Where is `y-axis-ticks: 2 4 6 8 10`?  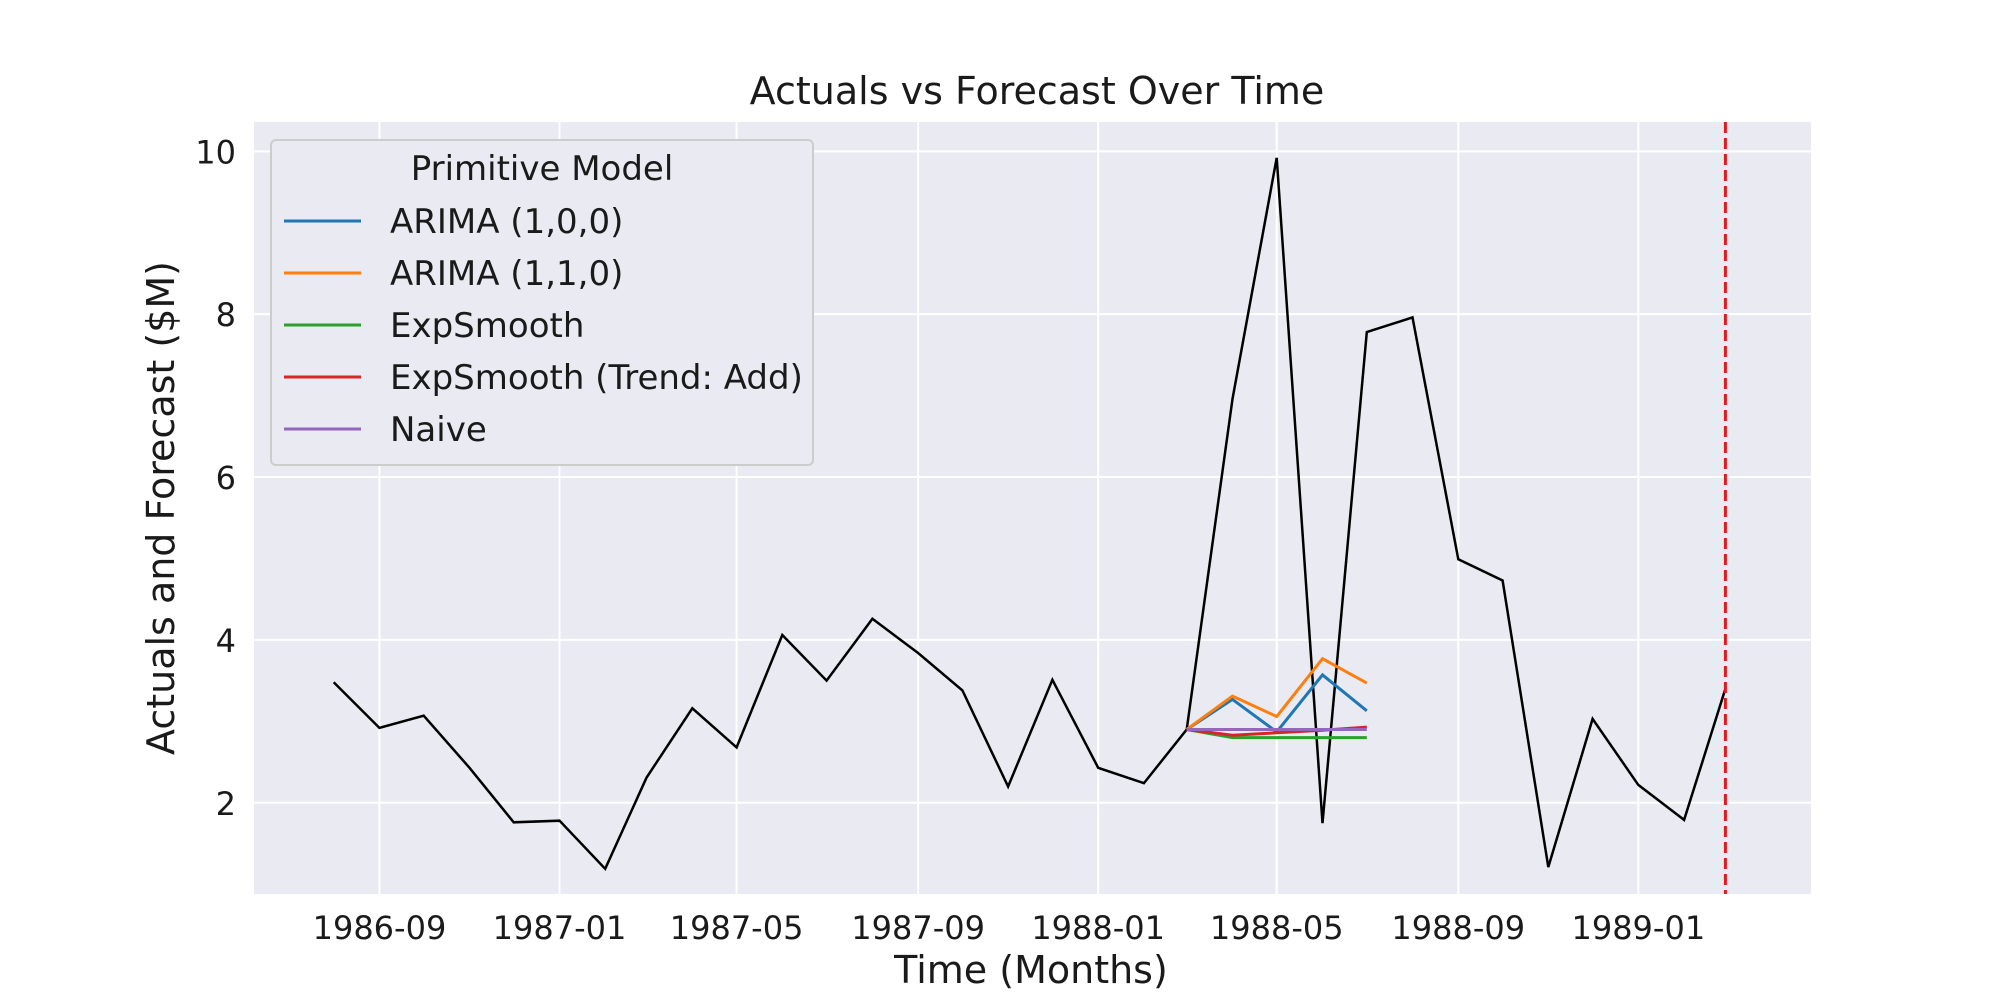
y-axis-ticks: 2 4 6 8 10 is located at coordinates (215, 477).